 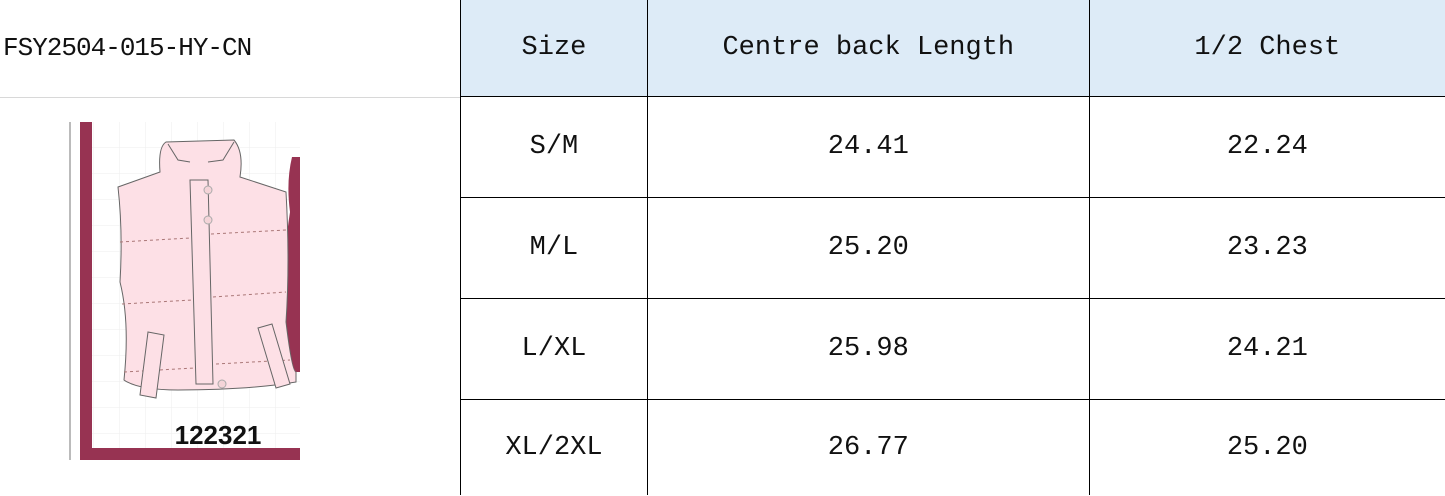 What do you see at coordinates (868, 147) in the screenshot?
I see `length-cell: 24.41` at bounding box center [868, 147].